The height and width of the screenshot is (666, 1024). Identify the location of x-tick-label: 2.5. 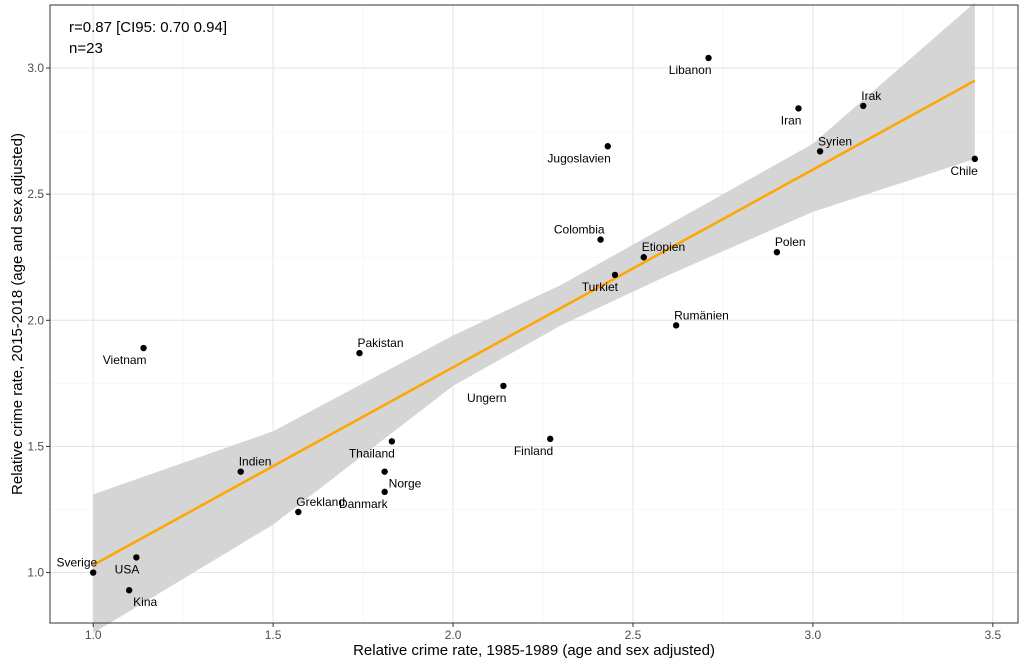
(633, 635).